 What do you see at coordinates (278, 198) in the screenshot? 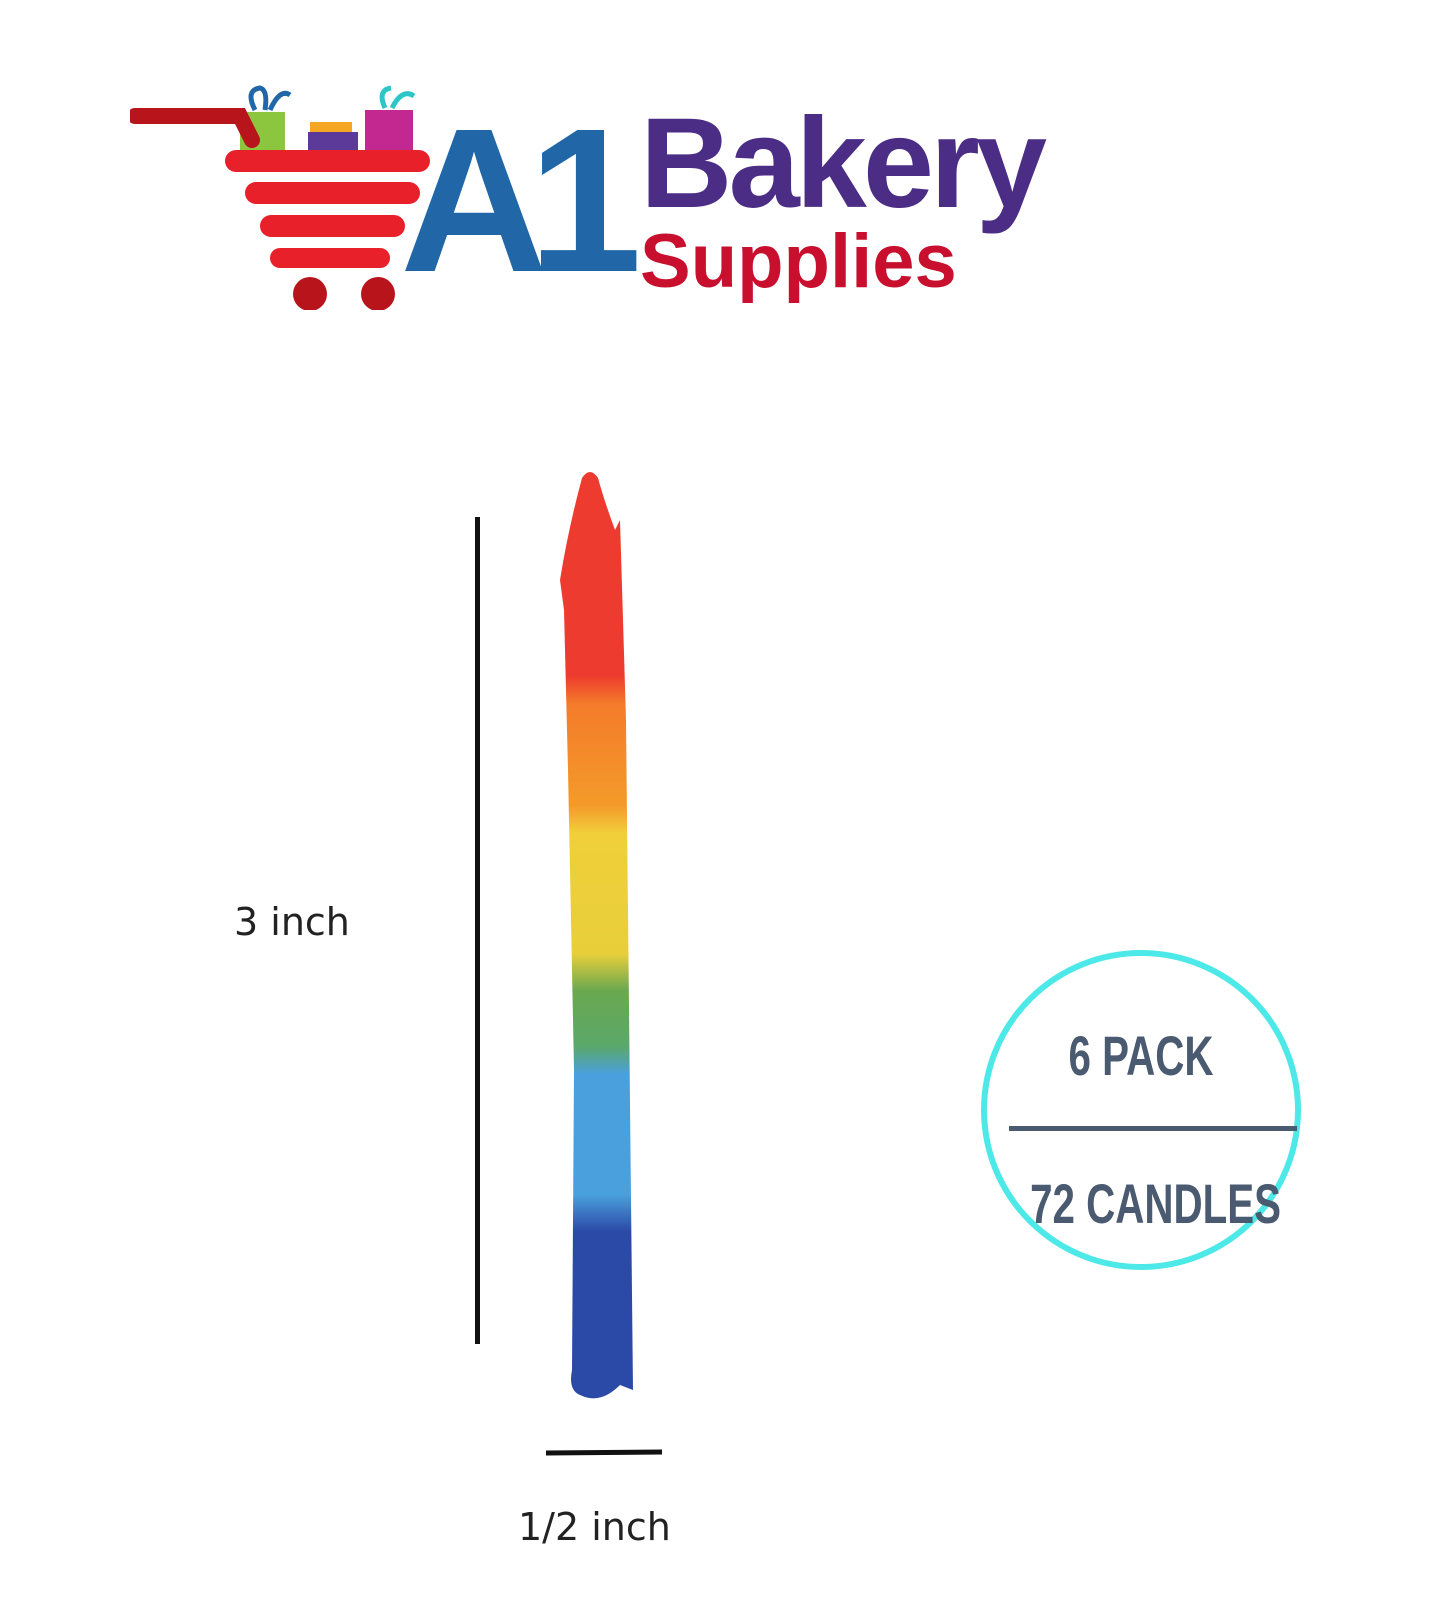
I see `shopping-cart-with-gifts-icon` at bounding box center [278, 198].